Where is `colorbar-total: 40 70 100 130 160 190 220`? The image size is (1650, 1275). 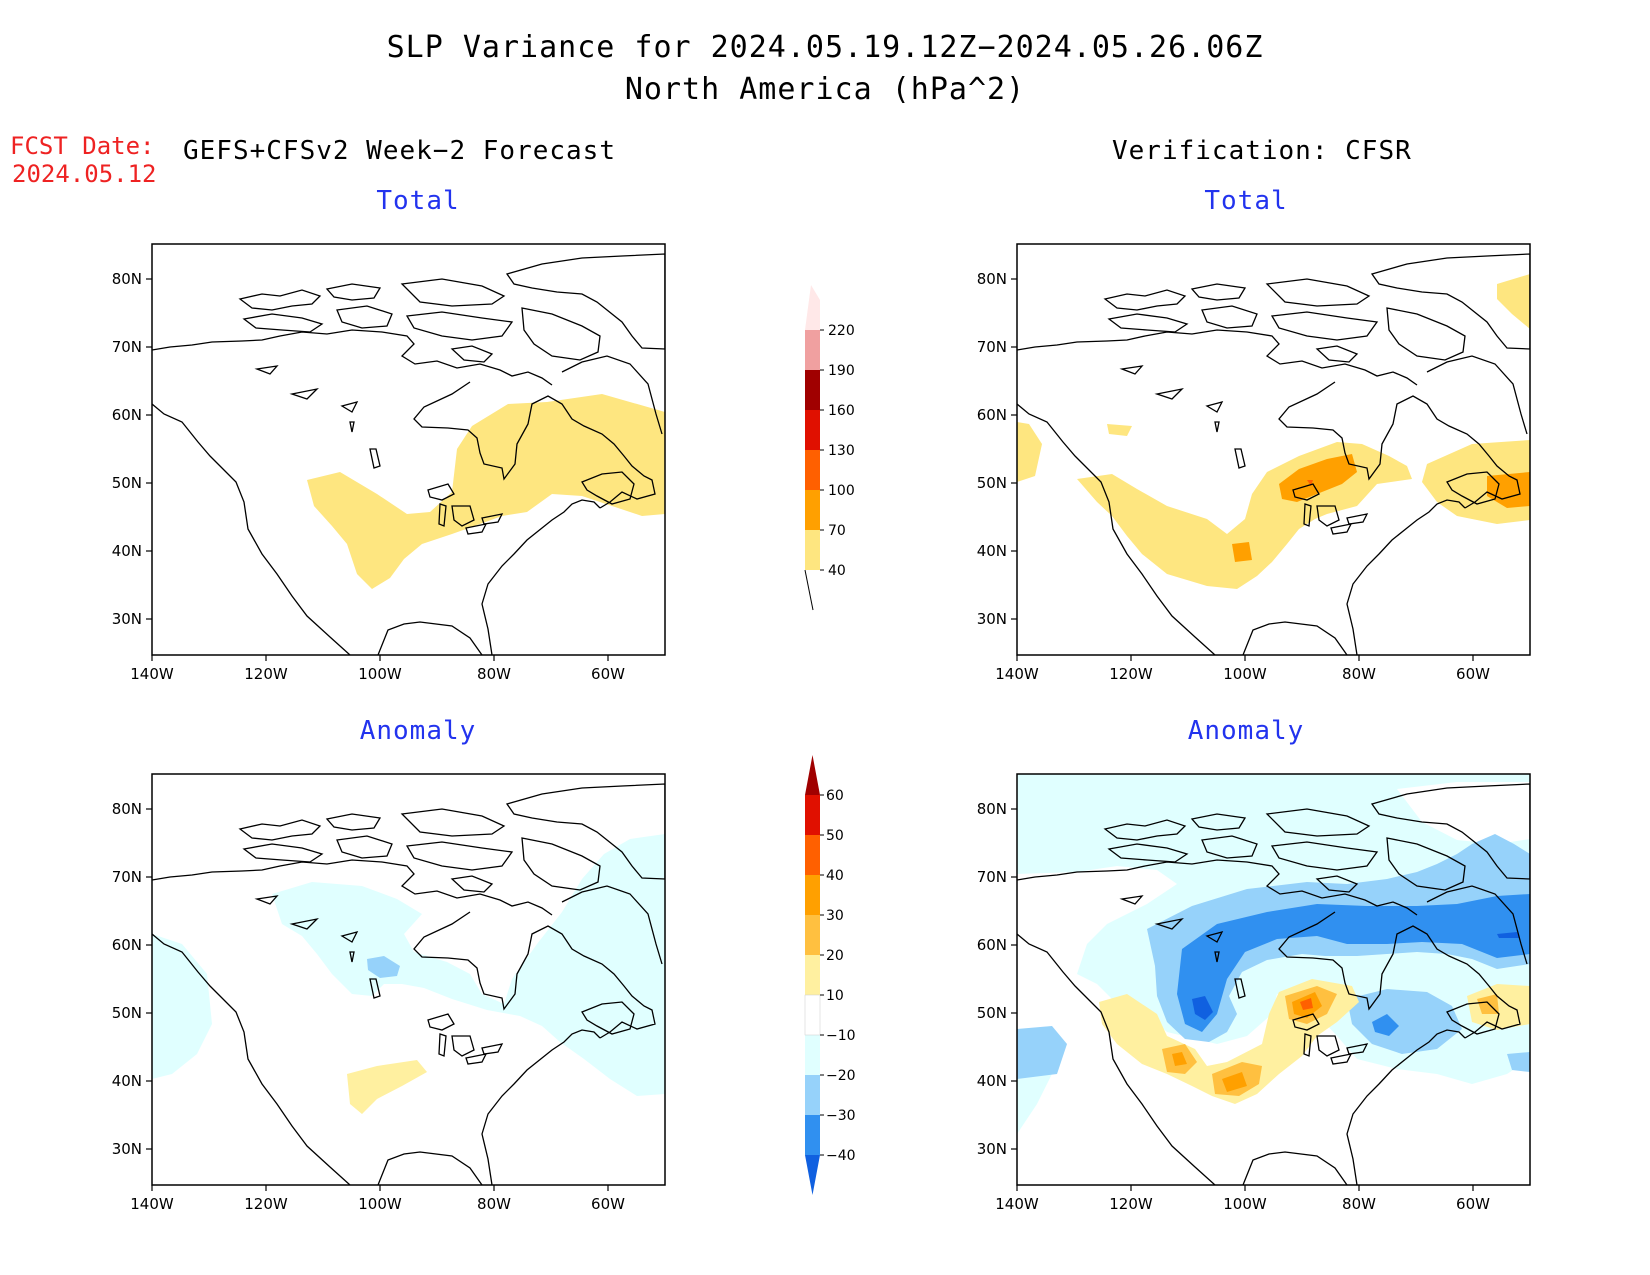 colorbar-total: 40 70 100 130 160 190 220 is located at coordinates (829, 448).